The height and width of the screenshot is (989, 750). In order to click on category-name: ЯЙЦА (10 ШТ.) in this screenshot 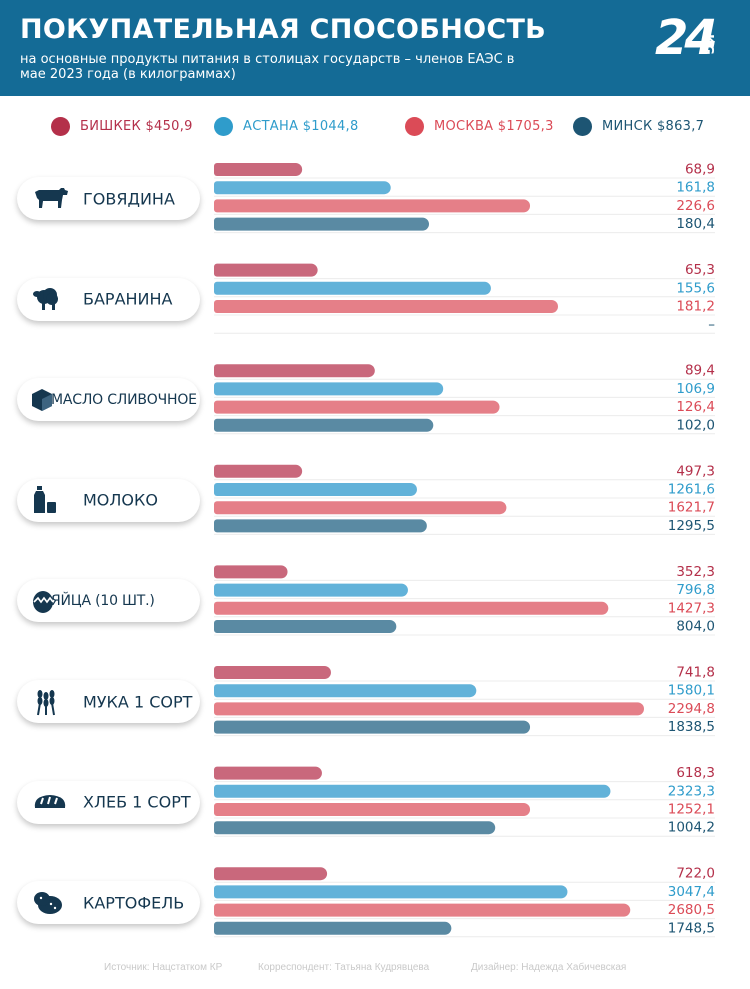, I will do `click(103, 600)`.